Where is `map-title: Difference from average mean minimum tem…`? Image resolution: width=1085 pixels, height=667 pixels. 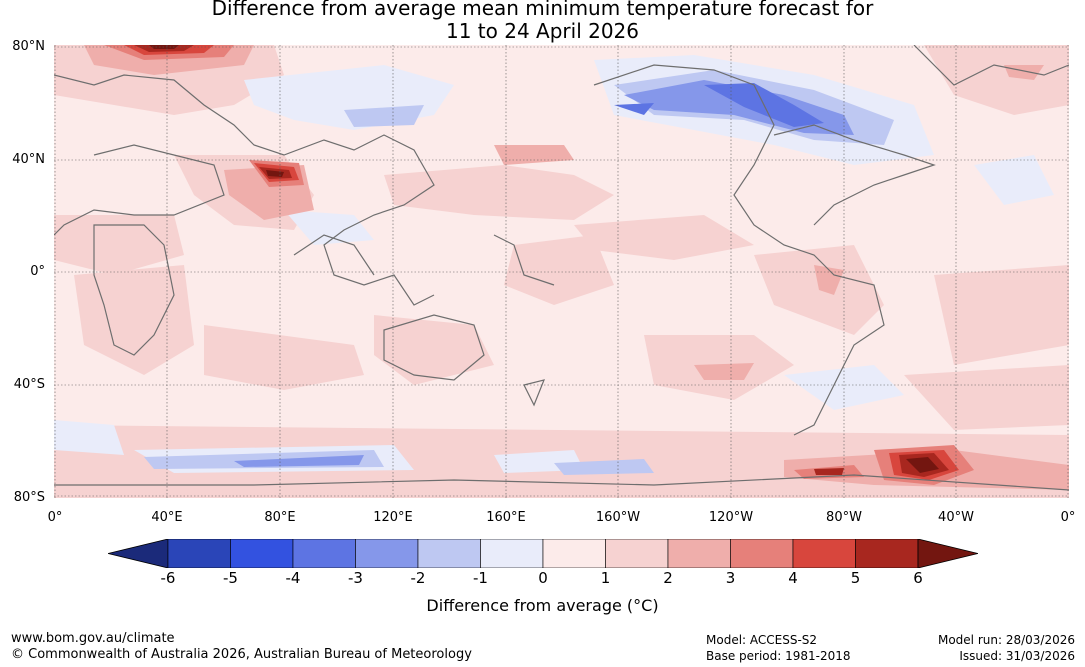 map-title: Difference from average mean minimum tem… is located at coordinates (542, 21).